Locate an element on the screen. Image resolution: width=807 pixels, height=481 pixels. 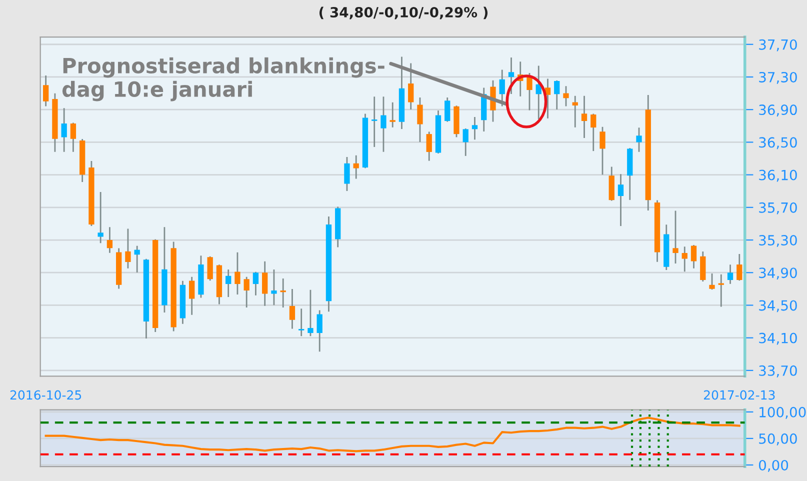
y-tick-label: 100,00 is located at coordinates (783, 412).